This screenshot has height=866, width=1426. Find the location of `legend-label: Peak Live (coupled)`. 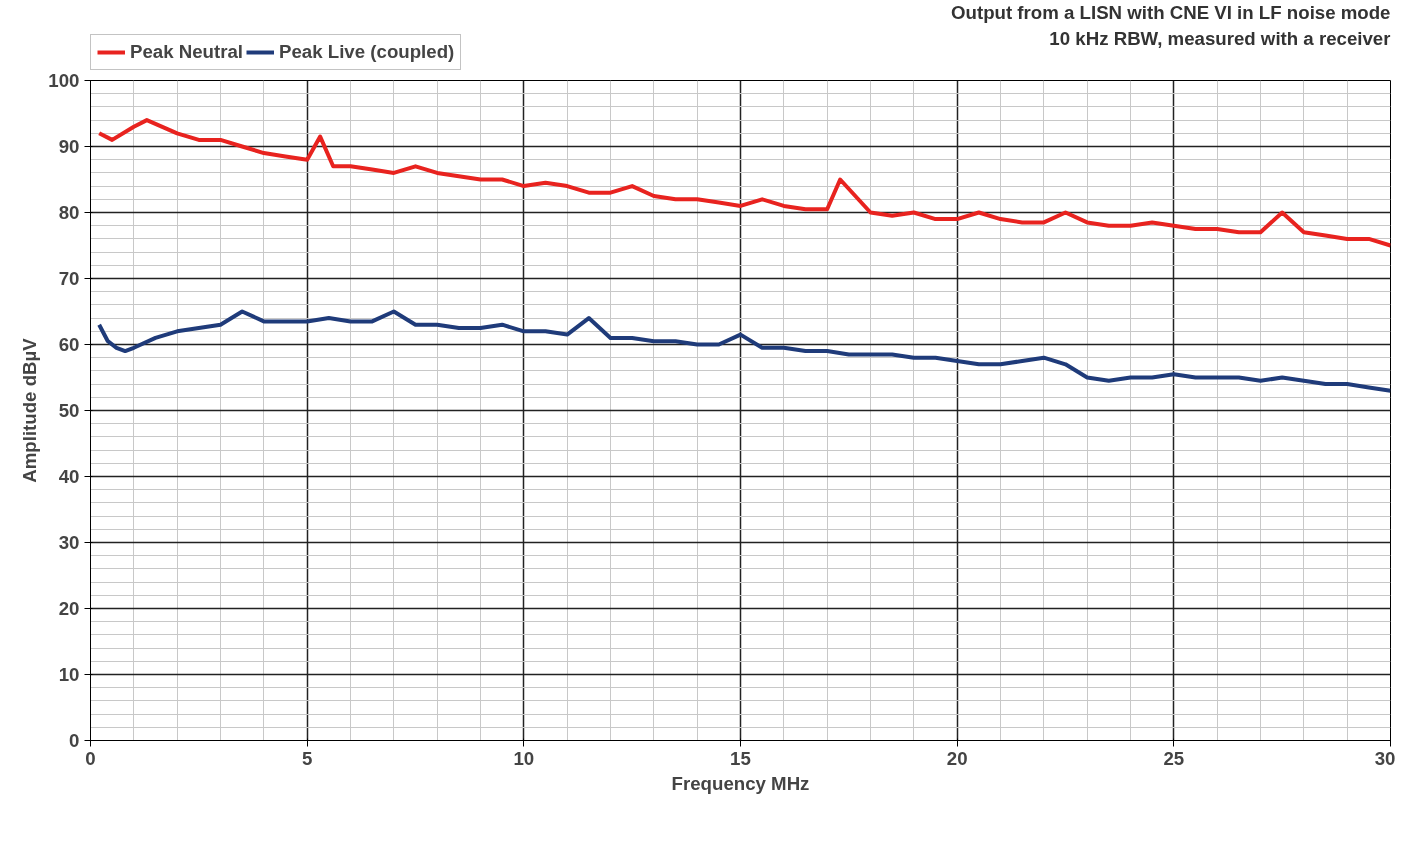

legend-label: Peak Live (coupled) is located at coordinates (367, 52).